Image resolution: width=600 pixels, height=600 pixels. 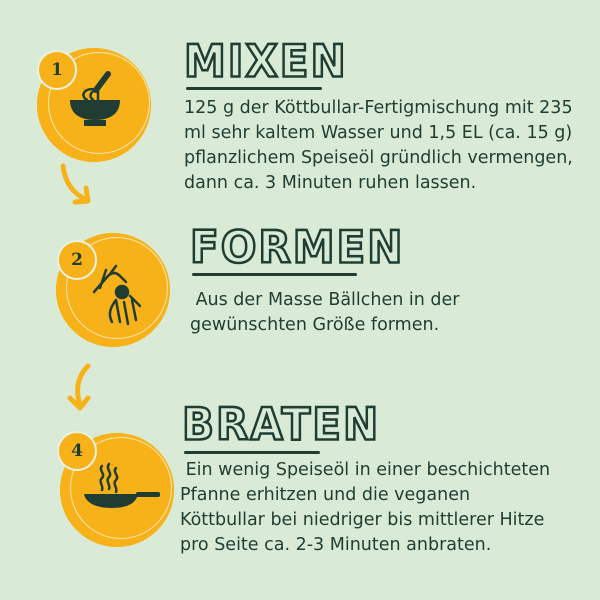 I want to click on step-title: MIXEN, so click(x=265, y=61).